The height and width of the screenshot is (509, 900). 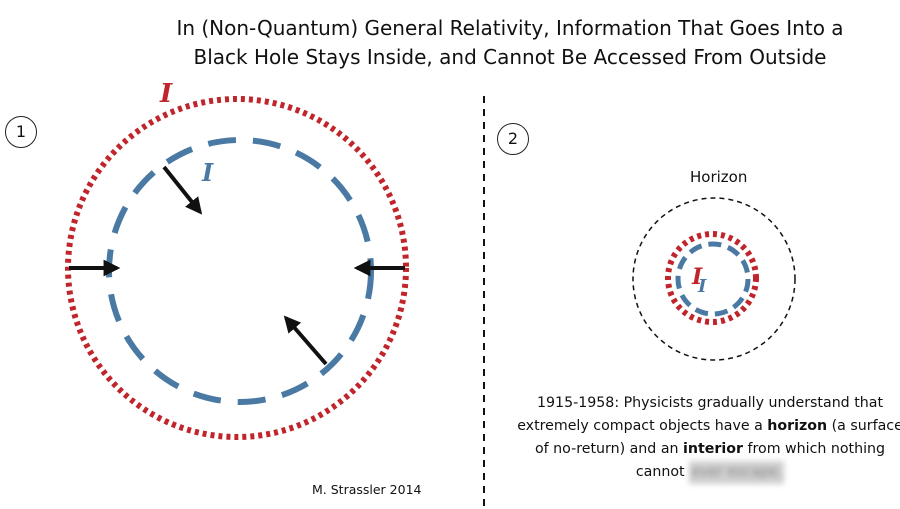 I want to click on caption-interior-term: interior, so click(x=713, y=449).